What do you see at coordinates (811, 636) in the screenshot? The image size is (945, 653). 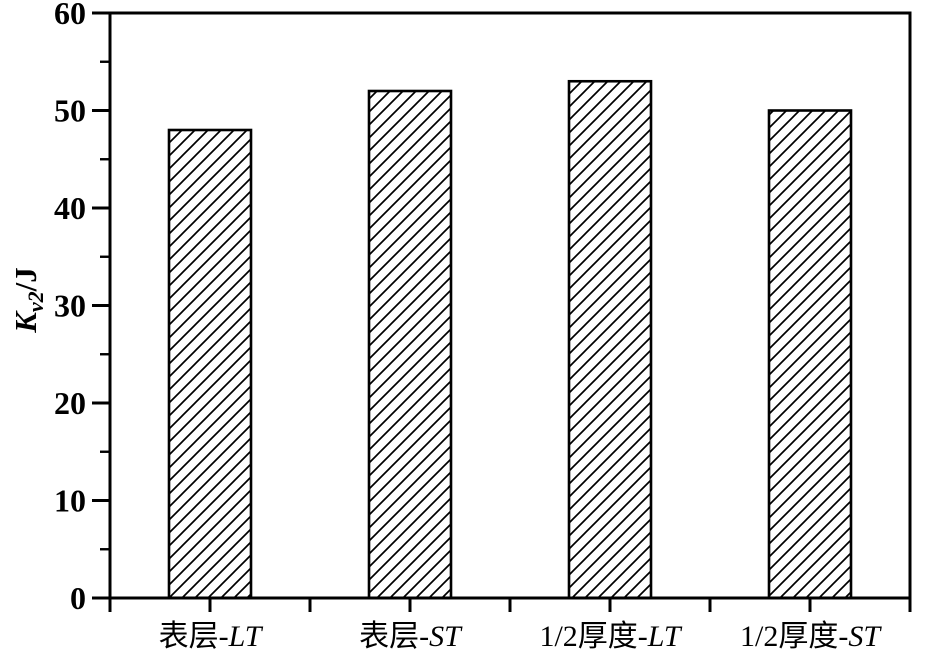 I see `x-category-label: 1/2厚度-ST` at bounding box center [811, 636].